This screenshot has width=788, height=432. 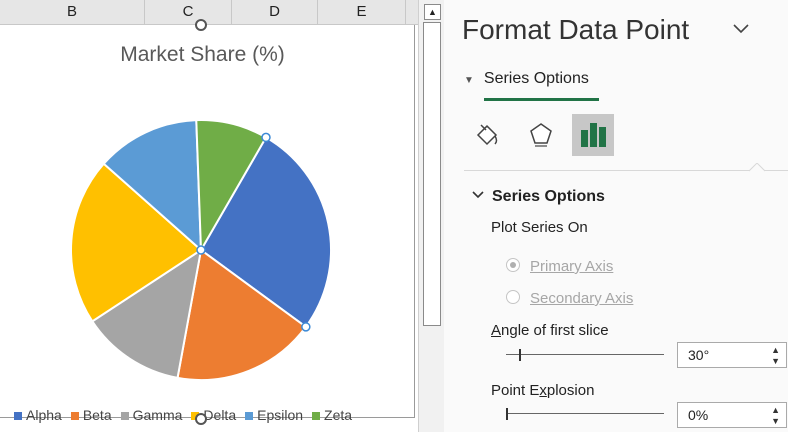 What do you see at coordinates (582, 298) in the screenshot?
I see `secondary-axis-label: Secondary Axis` at bounding box center [582, 298].